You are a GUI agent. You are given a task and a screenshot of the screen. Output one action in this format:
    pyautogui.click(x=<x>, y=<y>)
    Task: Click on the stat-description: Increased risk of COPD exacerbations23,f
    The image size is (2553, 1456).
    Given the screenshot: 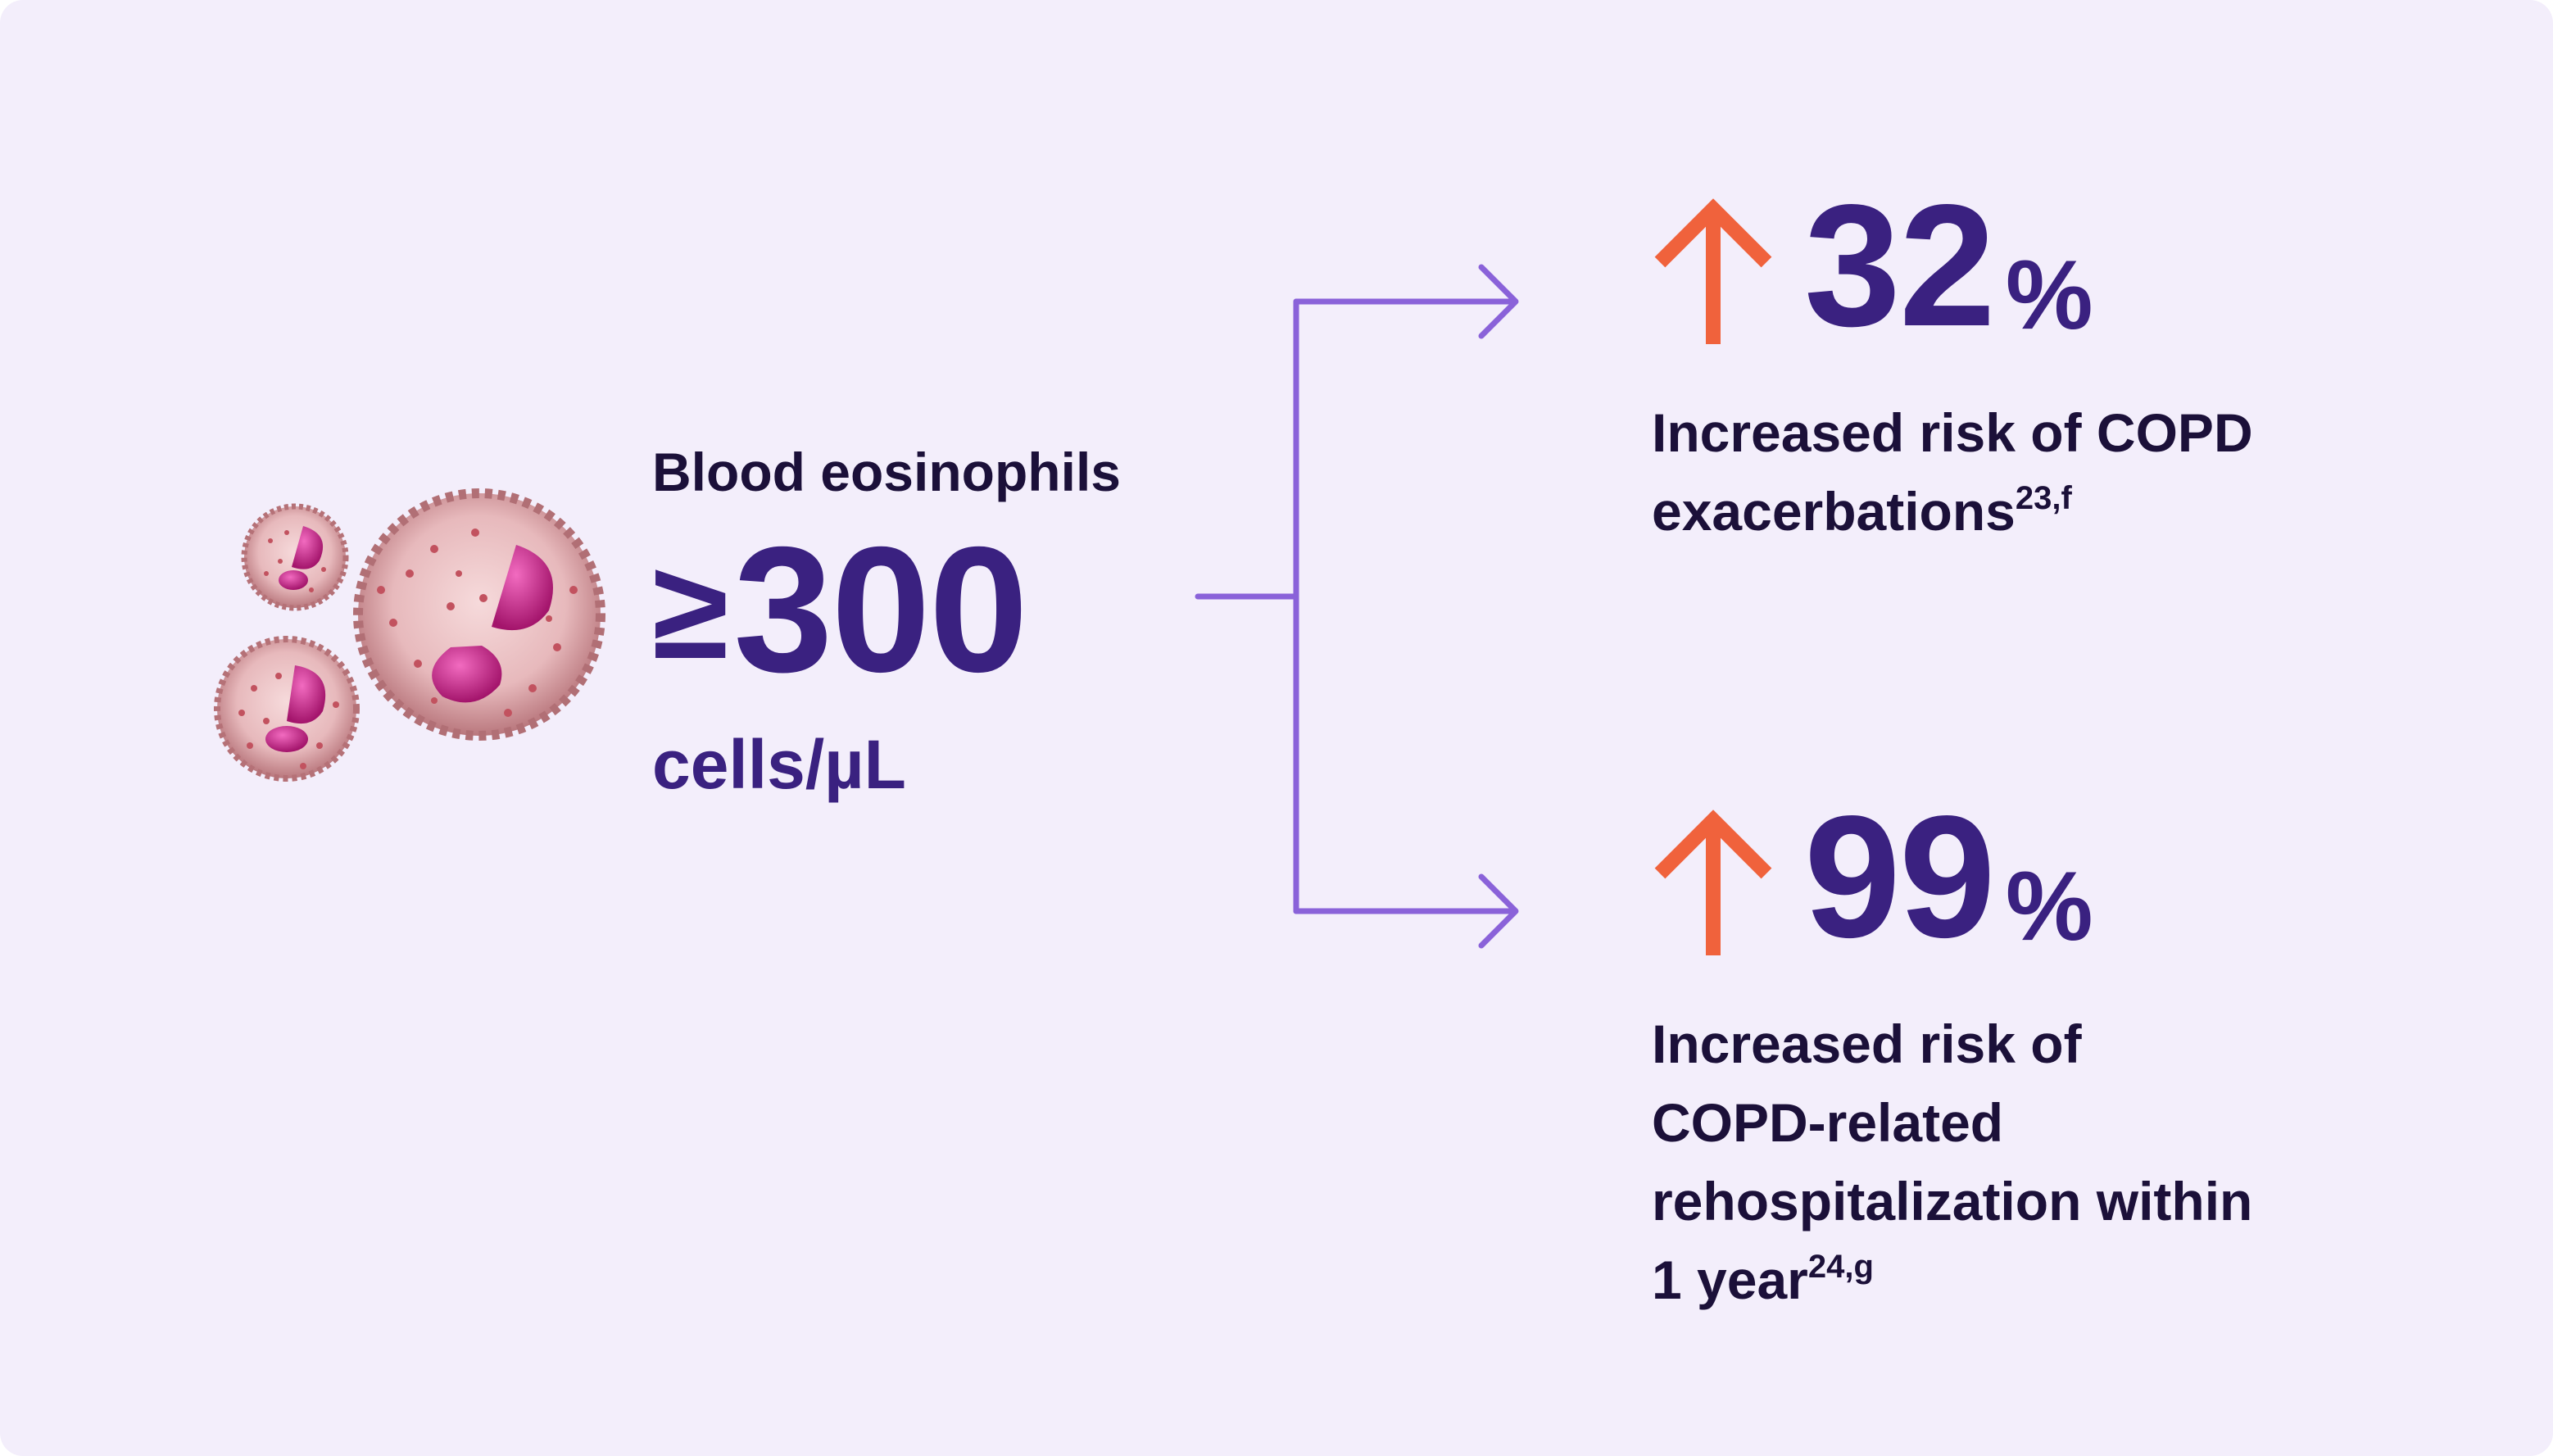 What is the action you would take?
    pyautogui.click(x=2004, y=472)
    